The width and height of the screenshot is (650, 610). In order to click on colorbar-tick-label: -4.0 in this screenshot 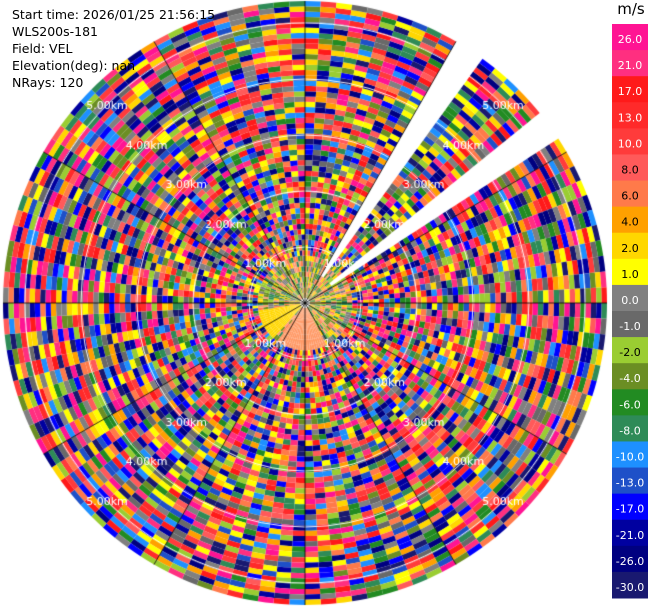, I will do `click(629, 378)`.